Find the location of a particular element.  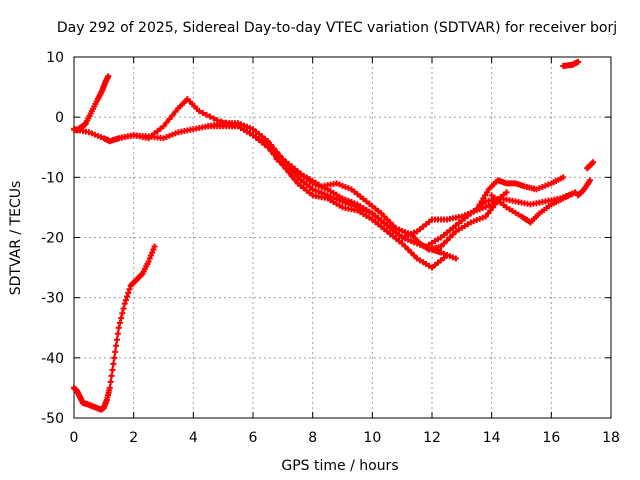

series-line is located at coordinates (387, 204).